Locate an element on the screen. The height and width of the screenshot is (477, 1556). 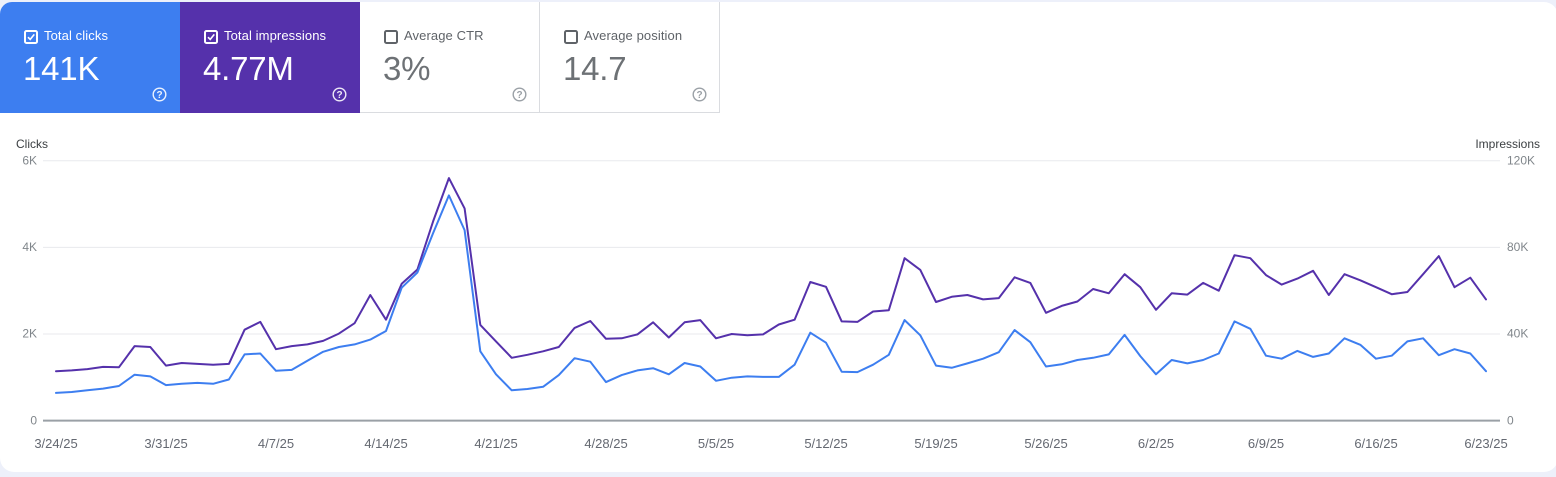
svg-text: 120K is located at coordinates (1521, 160).